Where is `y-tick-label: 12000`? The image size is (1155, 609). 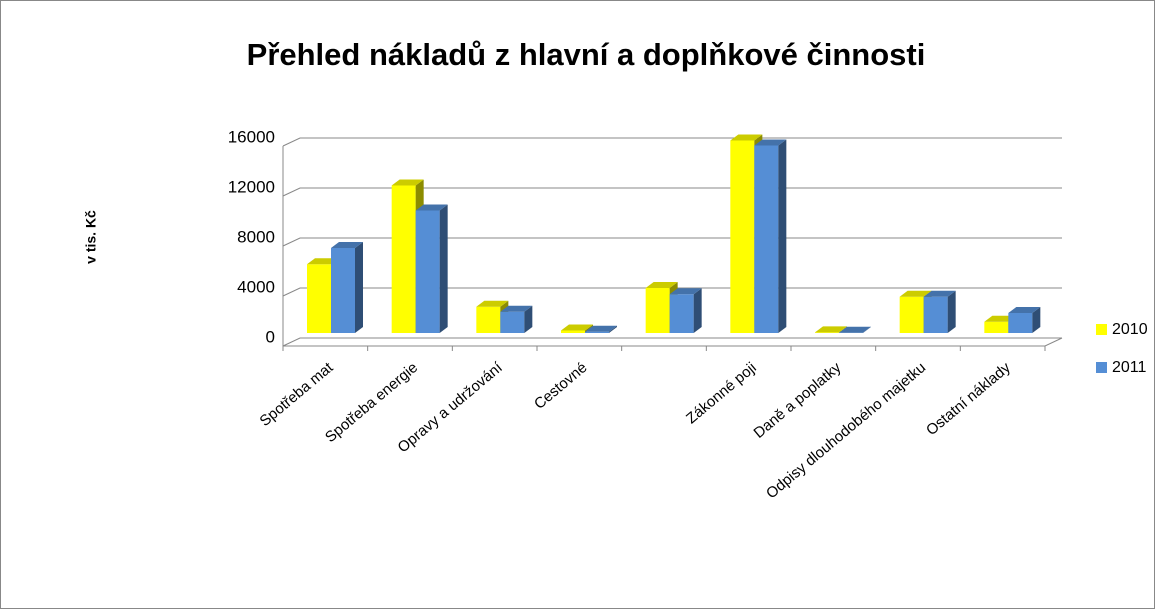 y-tick-label: 12000 is located at coordinates (251, 186).